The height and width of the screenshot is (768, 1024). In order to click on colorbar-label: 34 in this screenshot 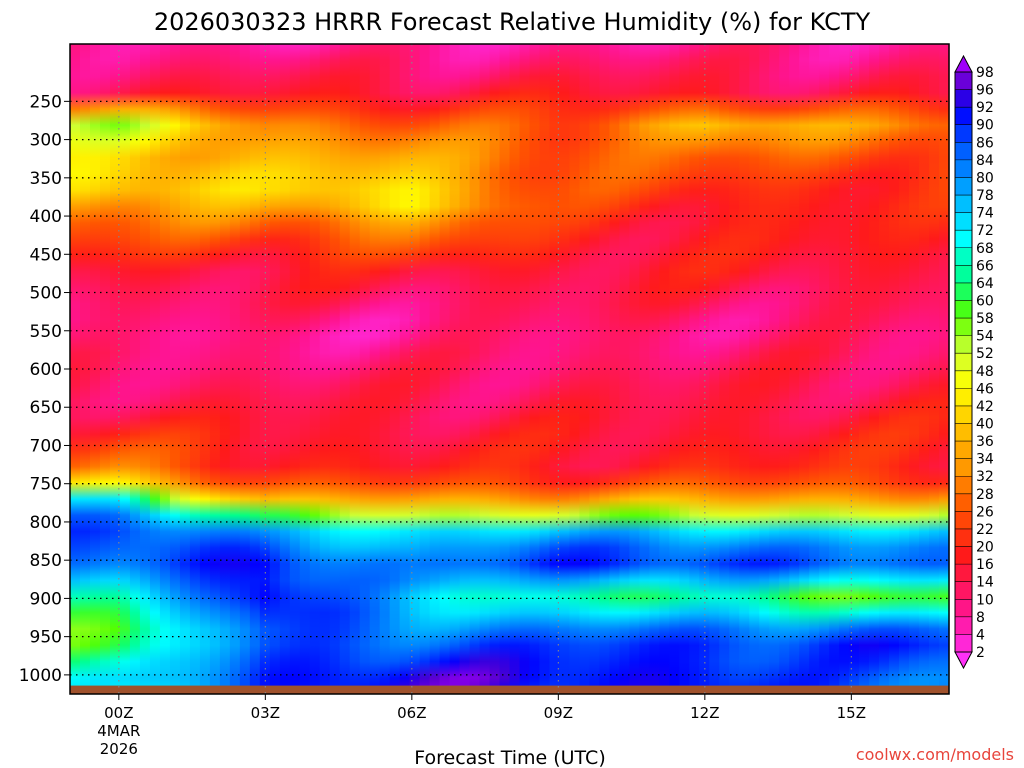, I will do `click(985, 460)`.